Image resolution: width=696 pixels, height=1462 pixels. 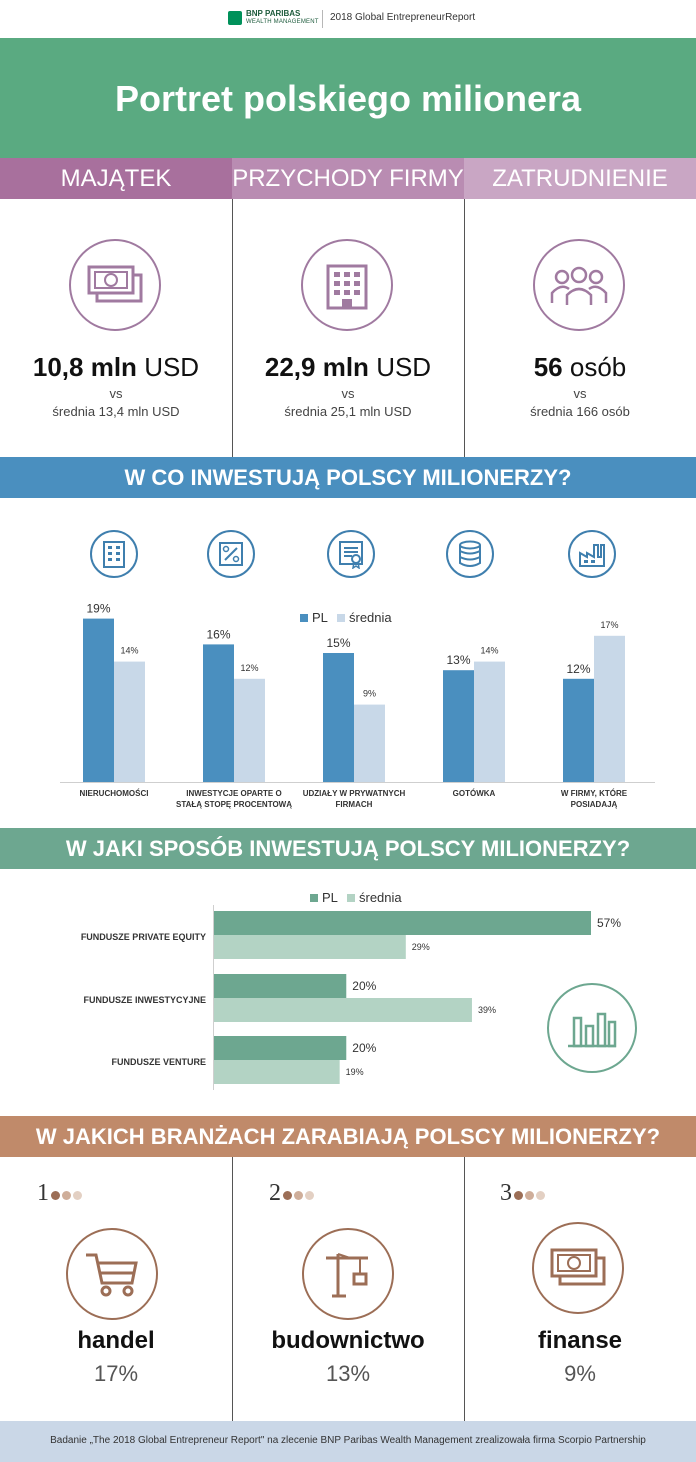 I want to click on industry-name: finanse, so click(x=580, y=1340).